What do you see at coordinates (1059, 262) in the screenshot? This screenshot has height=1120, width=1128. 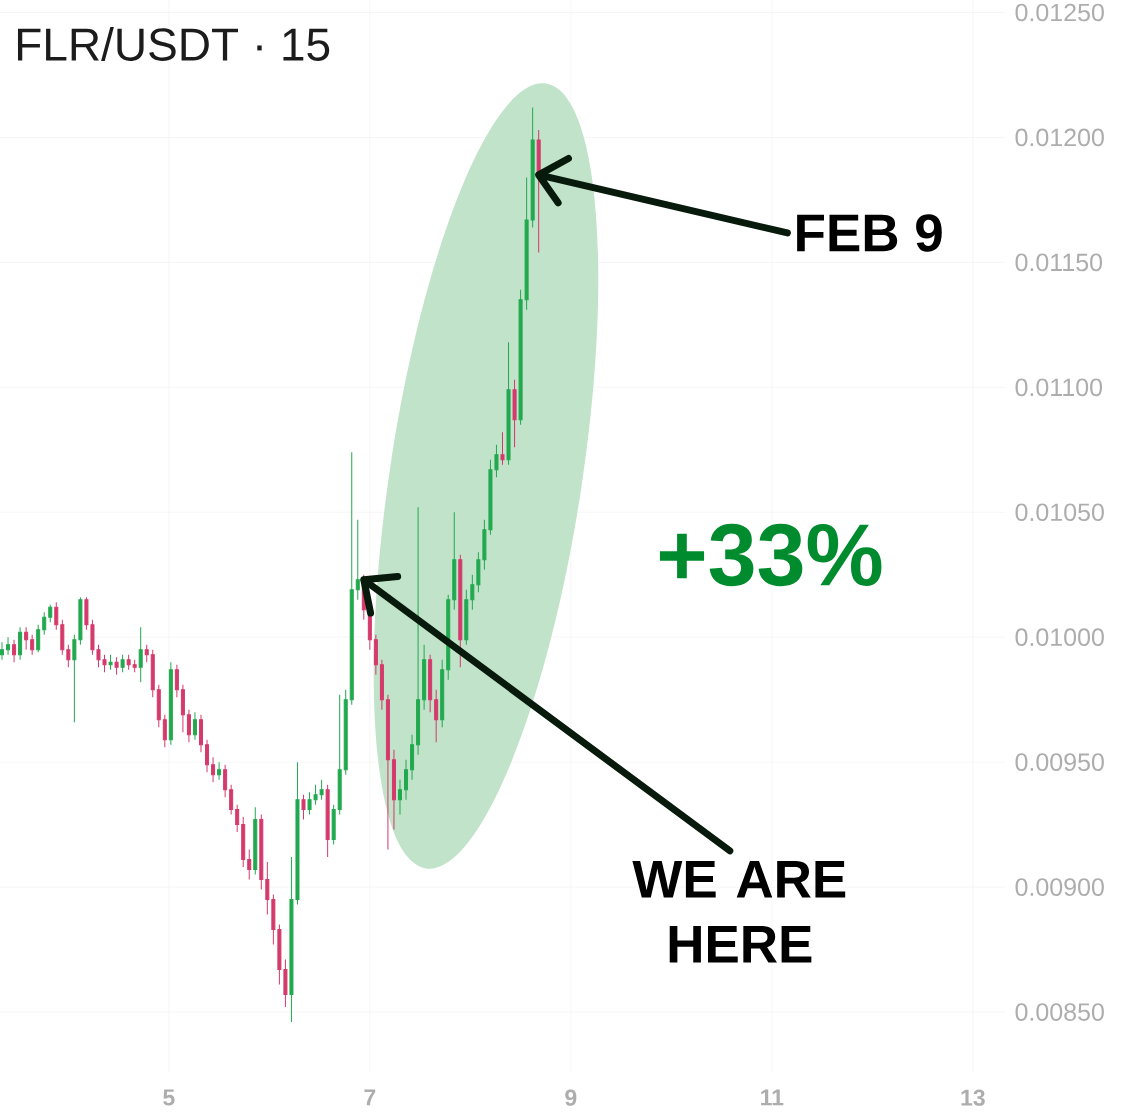 I see `y-tick-label: 0.01150` at bounding box center [1059, 262].